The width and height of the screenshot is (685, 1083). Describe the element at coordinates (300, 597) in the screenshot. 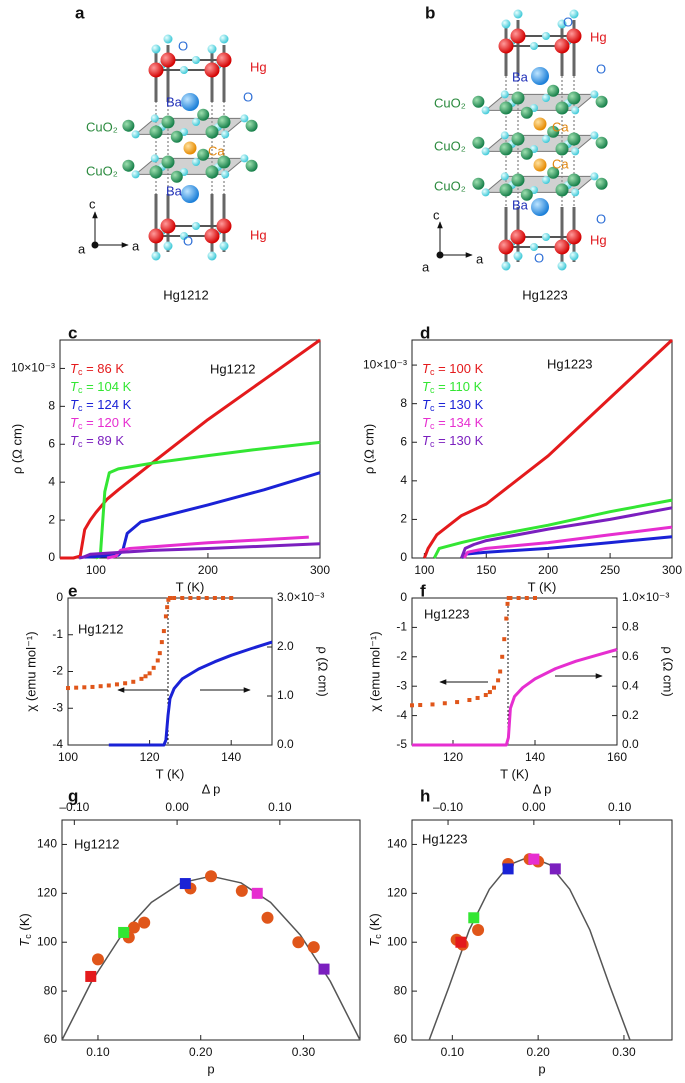

I see `y2-tick-label: 3.0×10⁻³` at that location.